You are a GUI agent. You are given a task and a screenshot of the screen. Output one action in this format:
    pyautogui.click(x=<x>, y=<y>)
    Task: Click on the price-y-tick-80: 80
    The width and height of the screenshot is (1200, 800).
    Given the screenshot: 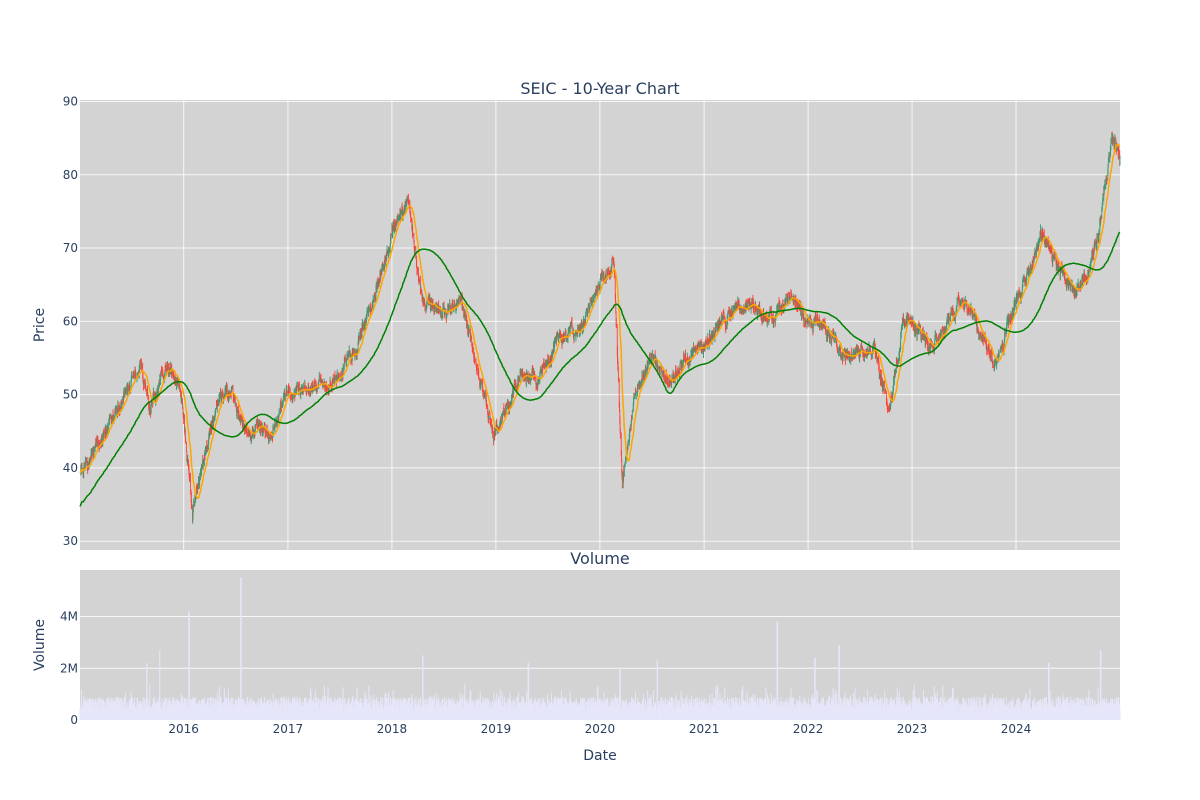 What is the action you would take?
    pyautogui.click(x=70, y=175)
    